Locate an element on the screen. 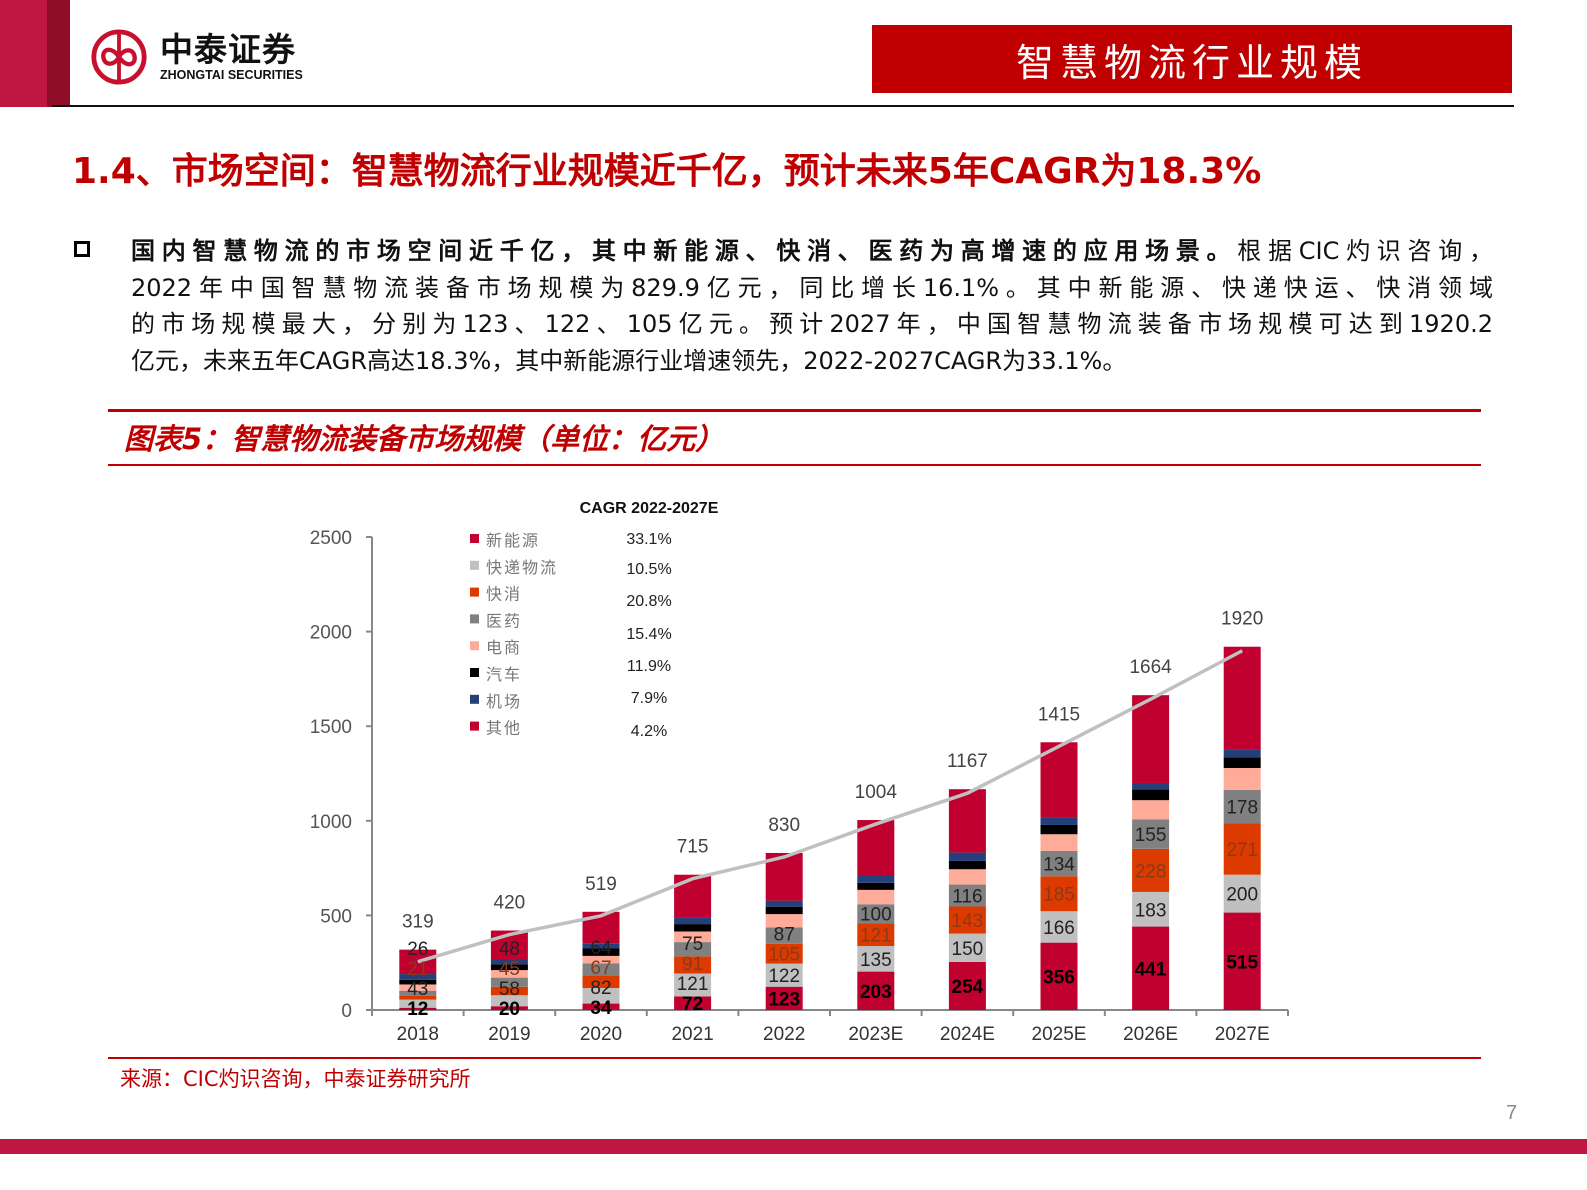 This screenshot has height=1190, width=1587. legend-label: 快消 is located at coordinates (504, 594).